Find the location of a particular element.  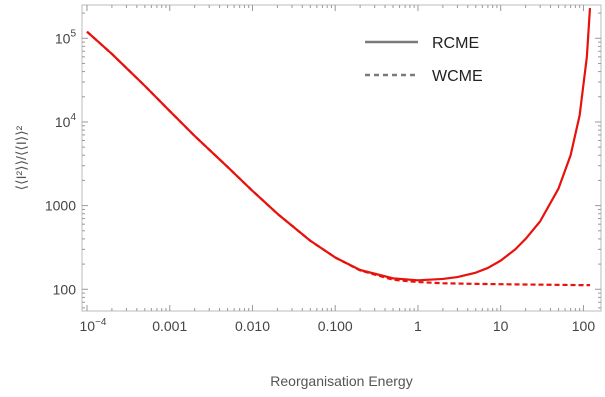

x-axis-label: Reorganisation Energy is located at coordinates (341, 381).